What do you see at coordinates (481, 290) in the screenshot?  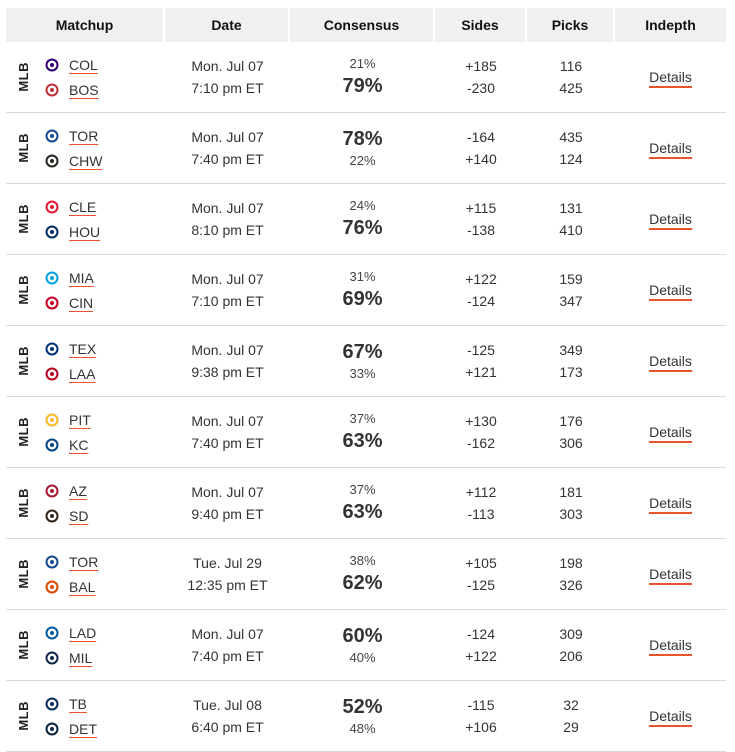 I see `sides-cell: +122 -124` at bounding box center [481, 290].